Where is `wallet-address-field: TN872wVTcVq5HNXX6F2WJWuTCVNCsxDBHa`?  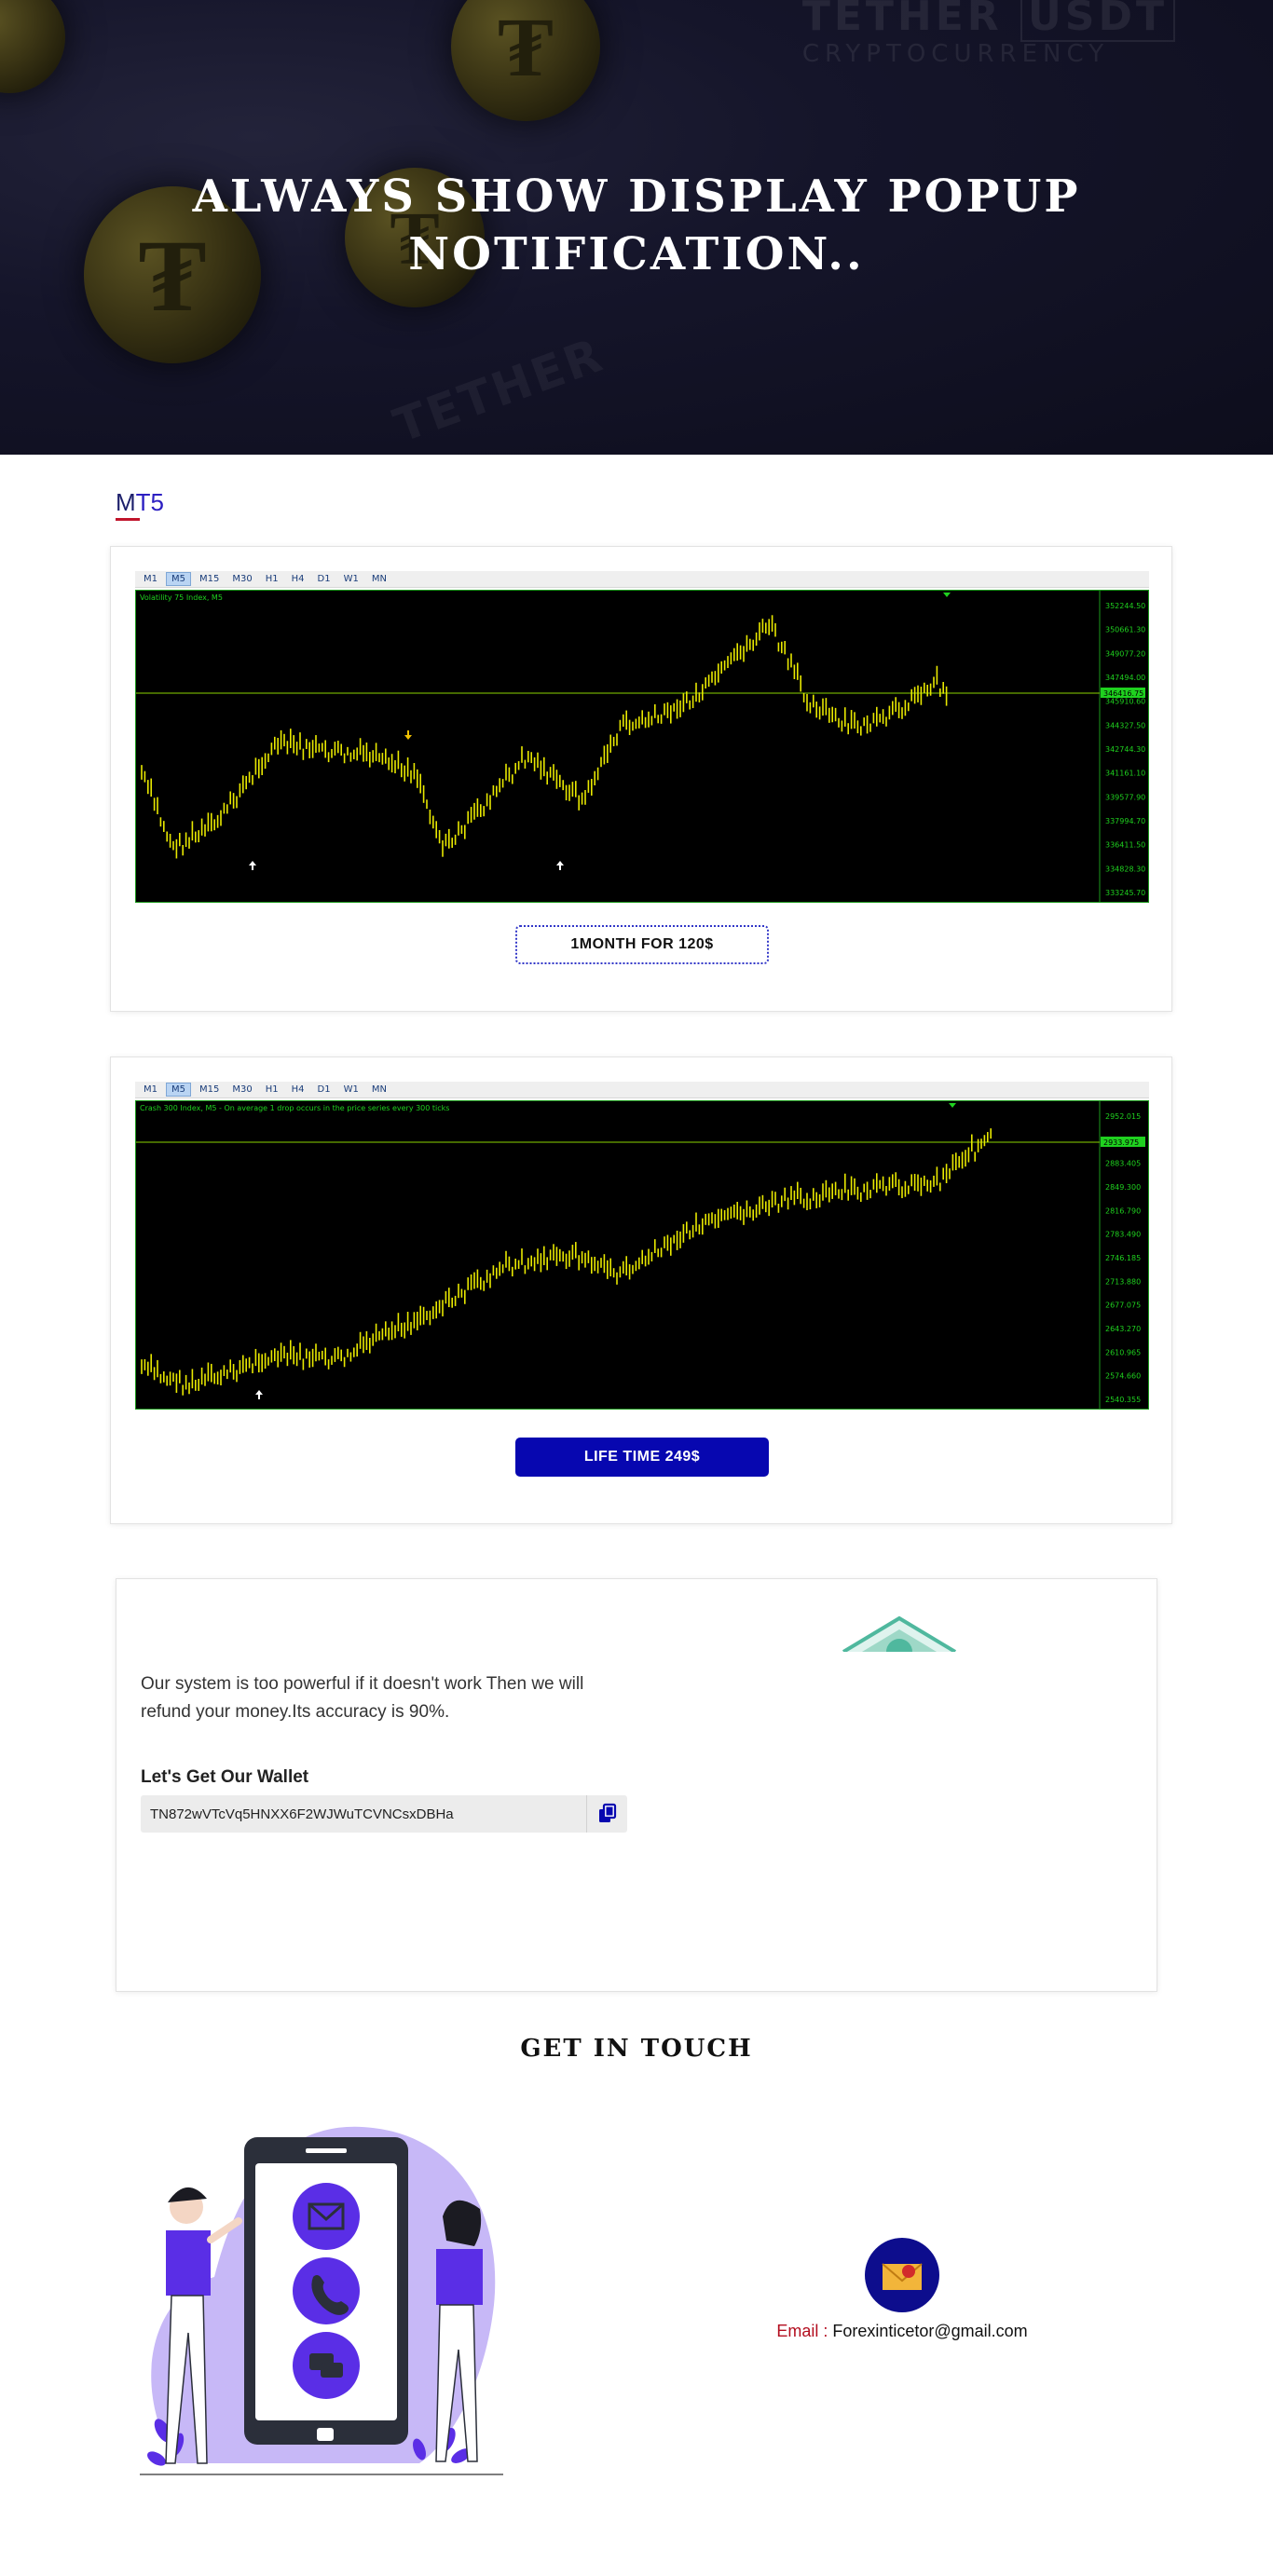 wallet-address-field: TN872wVTcVq5HNXX6F2WJWuTCVNCsxDBHa is located at coordinates (384, 1814).